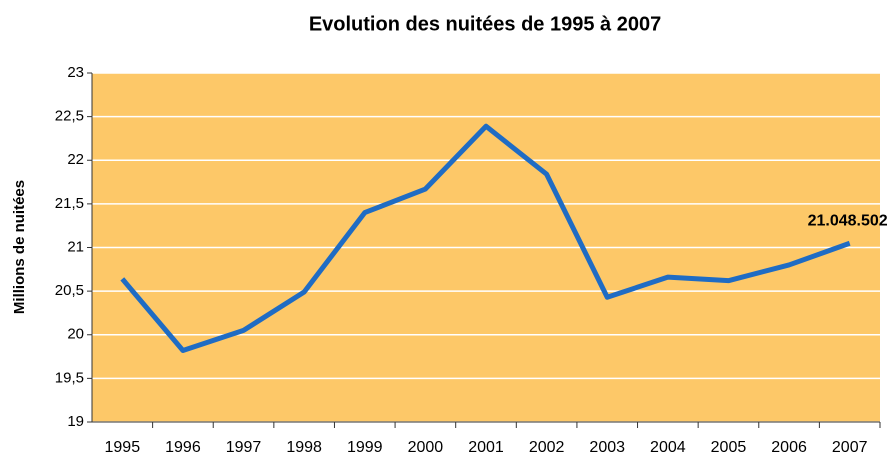 This screenshot has height=468, width=891. What do you see at coordinates (789, 447) in the screenshot?
I see `x-tick-label: 2006` at bounding box center [789, 447].